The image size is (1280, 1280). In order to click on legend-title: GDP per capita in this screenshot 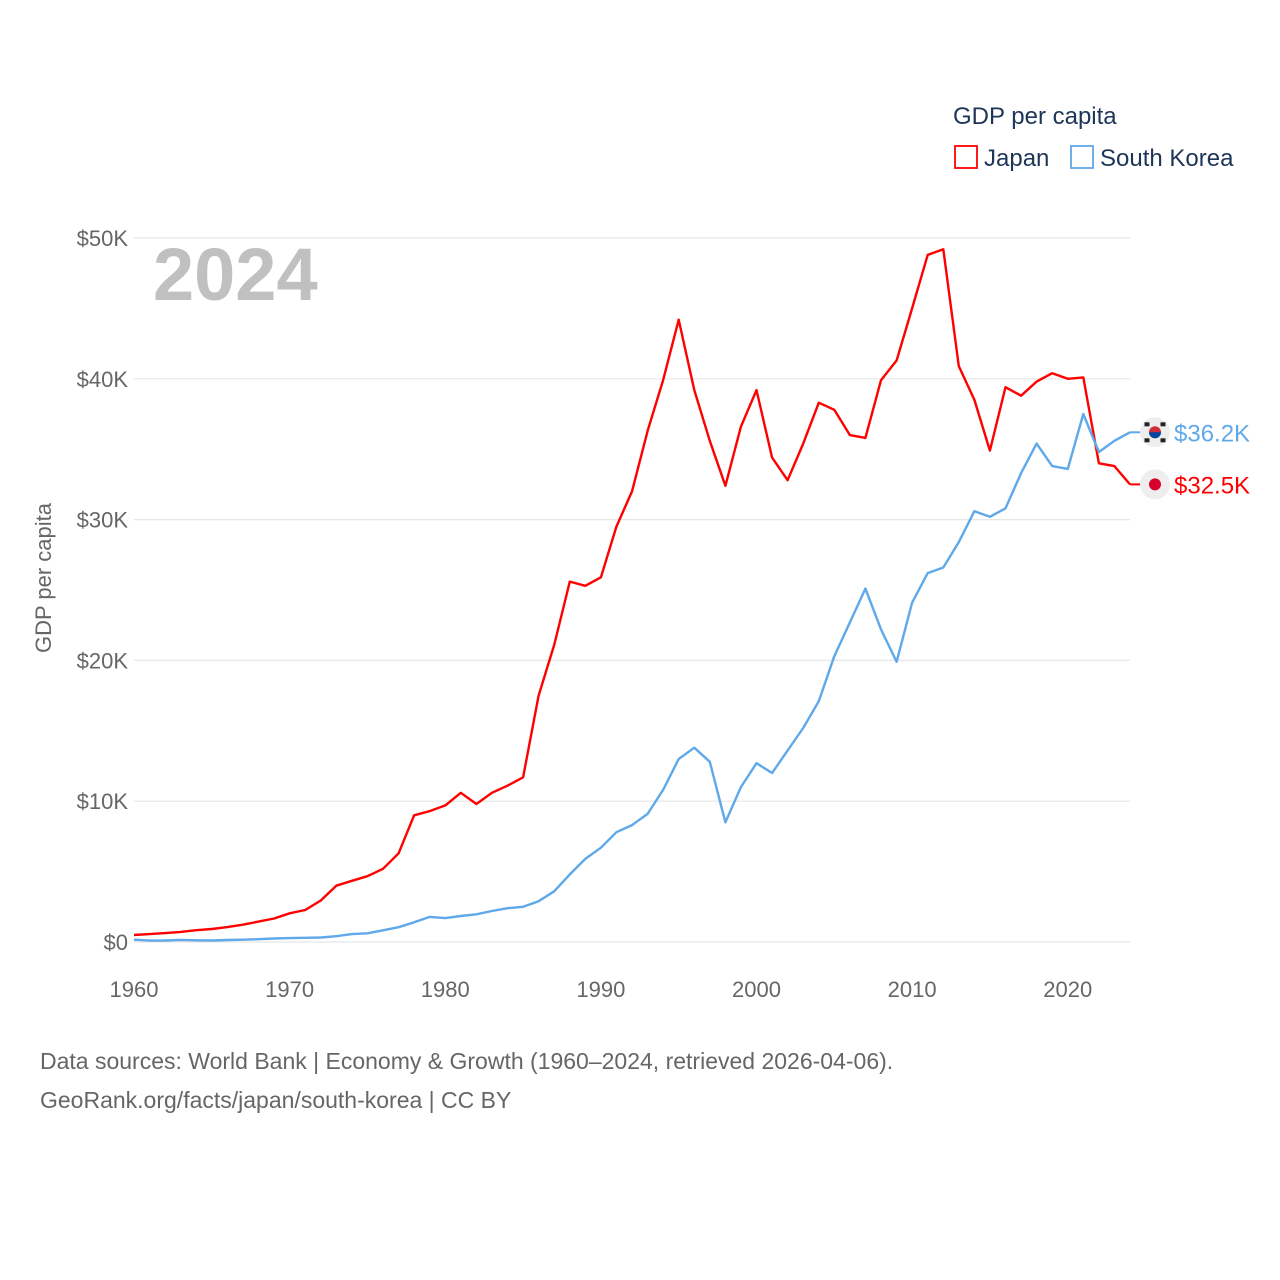, I will do `click(1035, 116)`.